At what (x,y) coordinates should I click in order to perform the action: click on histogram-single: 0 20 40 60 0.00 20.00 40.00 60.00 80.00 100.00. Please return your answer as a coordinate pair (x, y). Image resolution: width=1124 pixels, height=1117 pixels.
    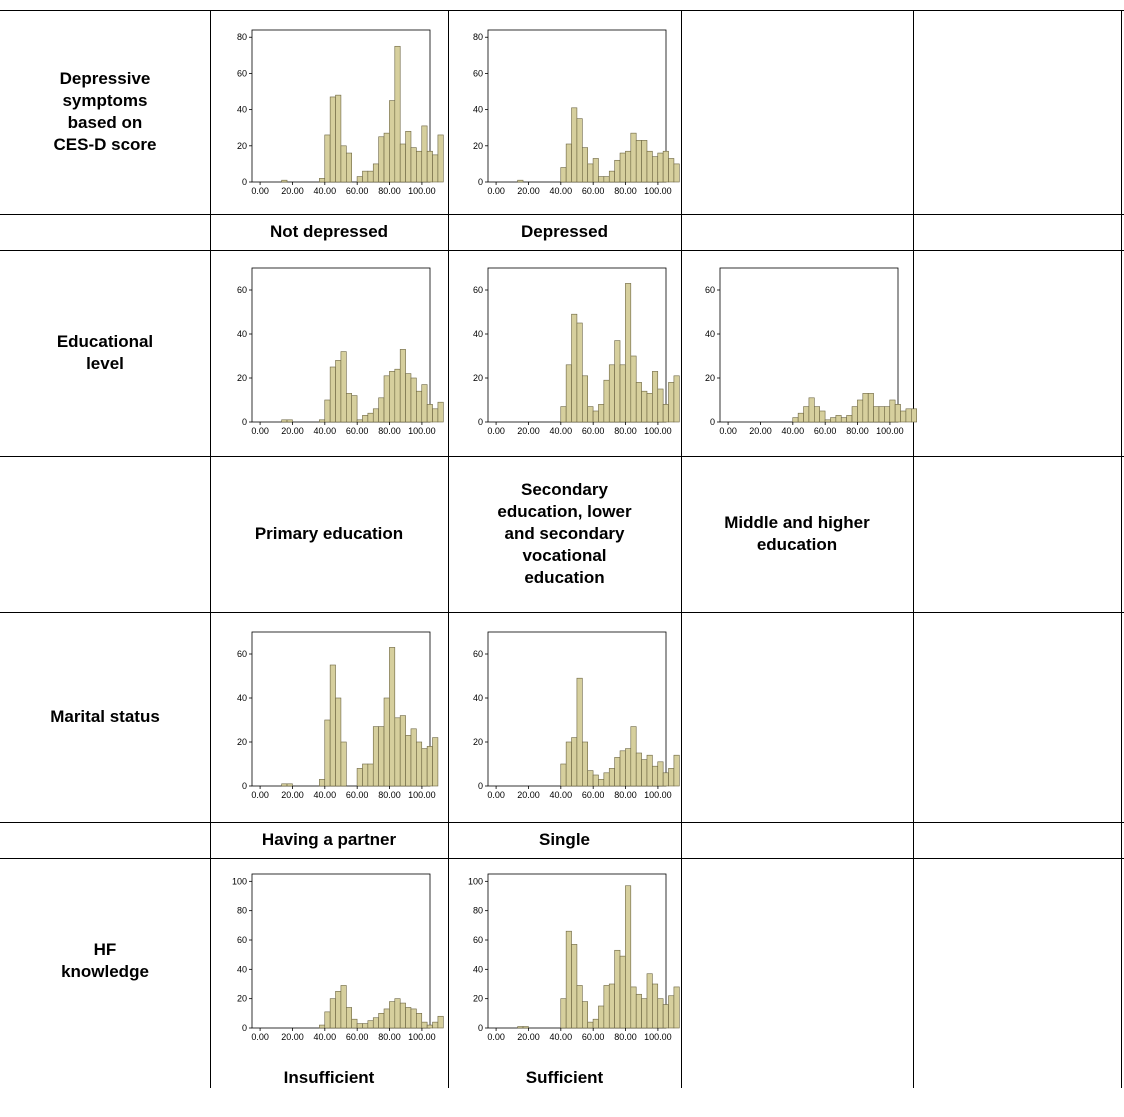
    Looking at the image, I should click on (576, 715).